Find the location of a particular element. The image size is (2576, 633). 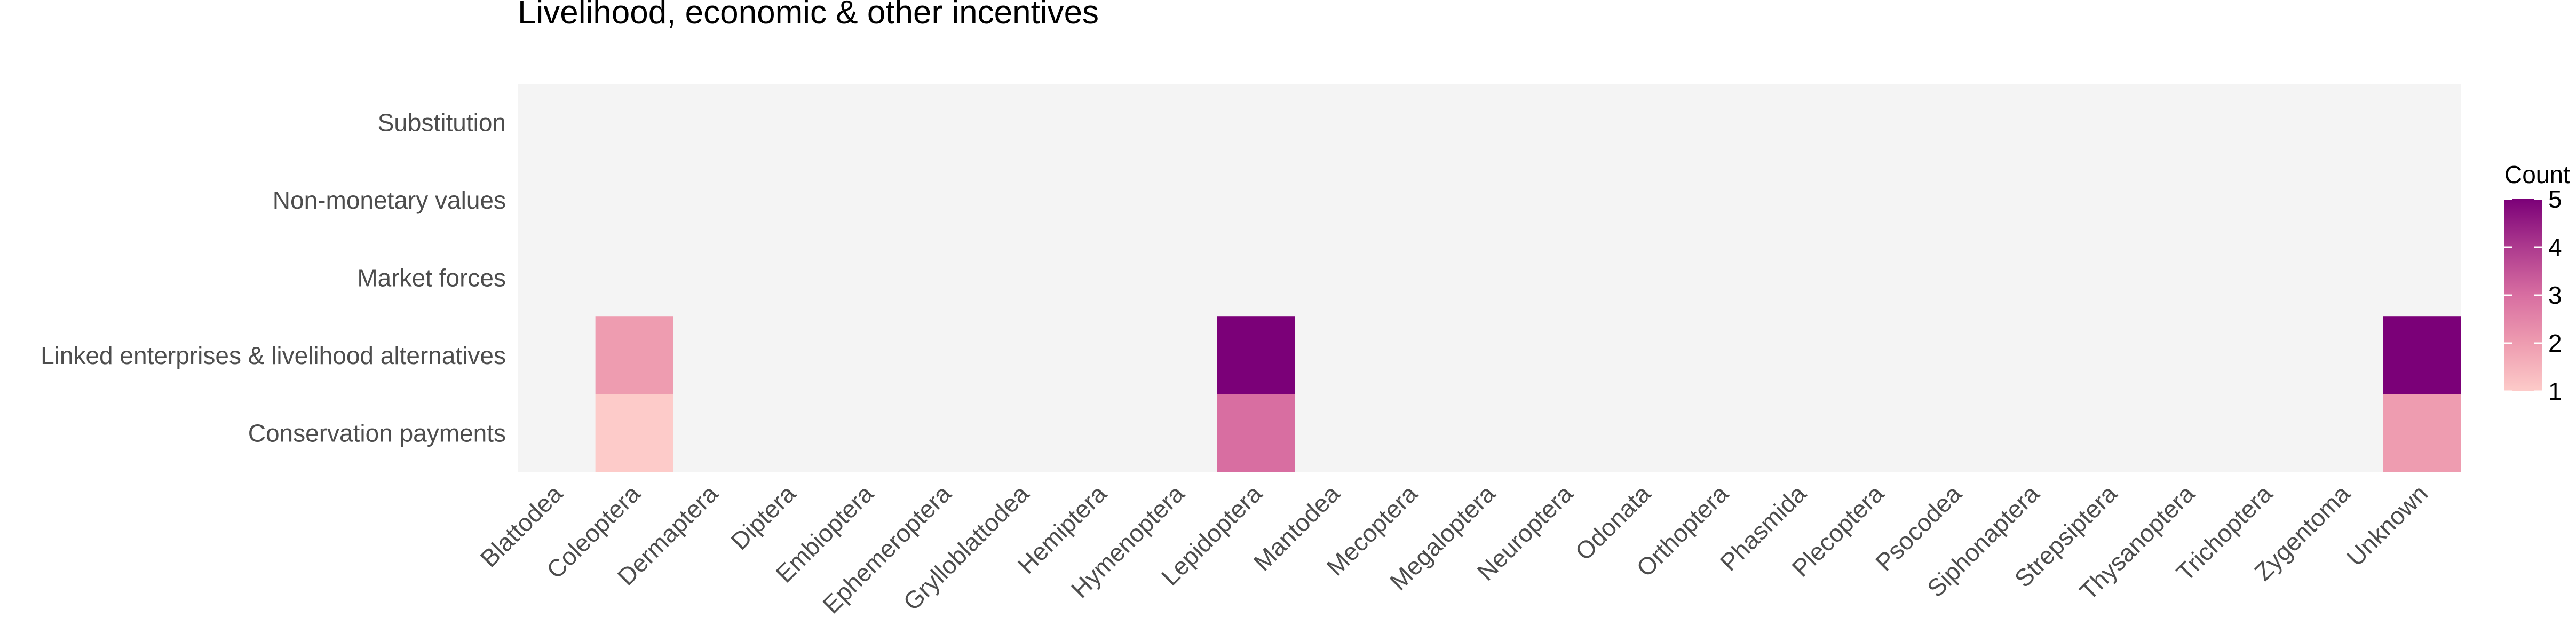

legend: Count 1 2 3 4 5 is located at coordinates (2537, 283).